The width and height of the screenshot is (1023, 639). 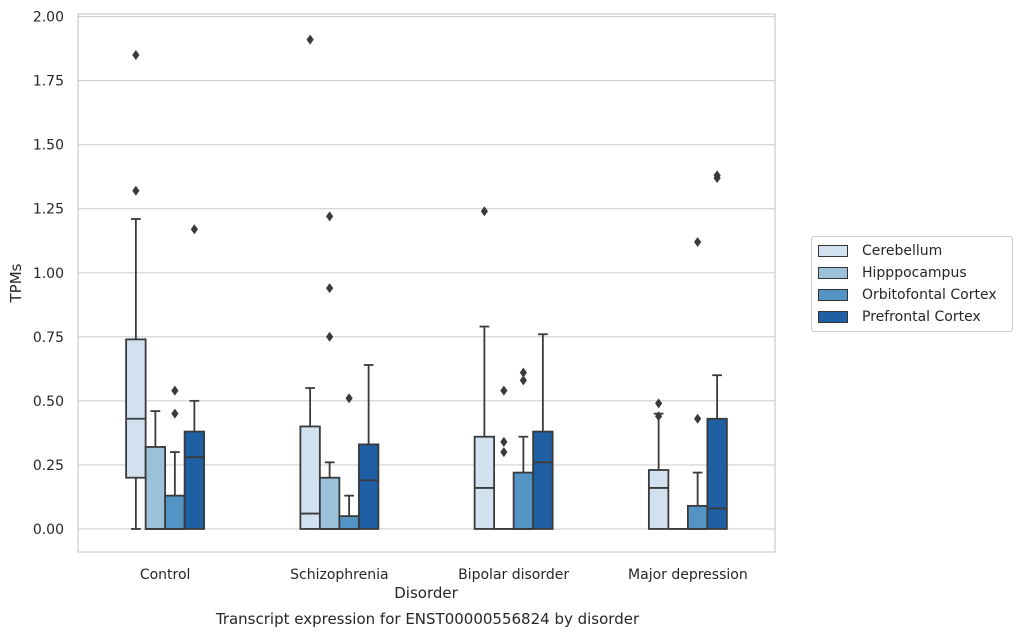 What do you see at coordinates (717, 350) in the screenshot?
I see `box-prefrontal-cortex-major-depression` at bounding box center [717, 350].